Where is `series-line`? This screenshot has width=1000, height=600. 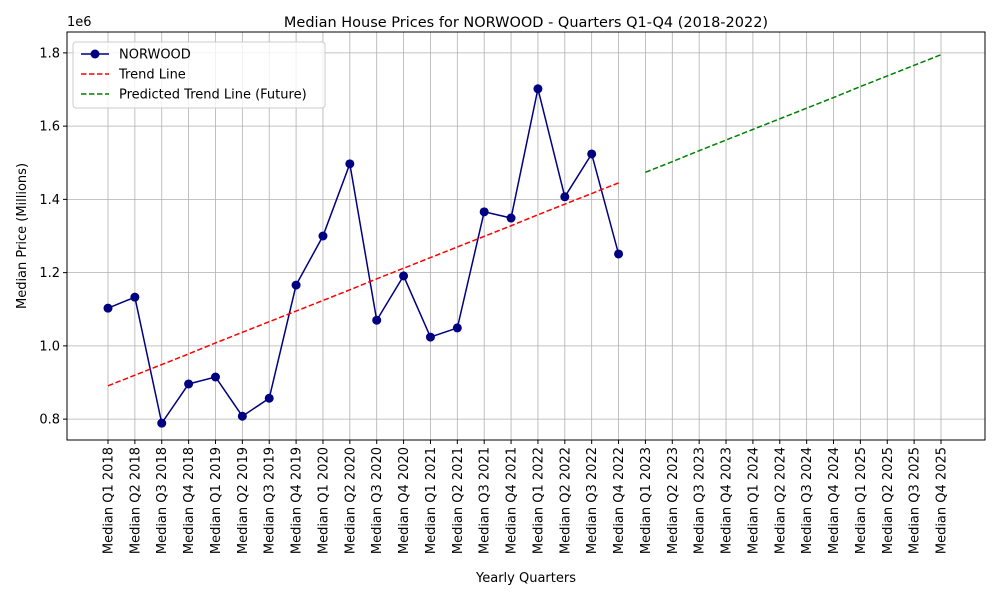
series-line is located at coordinates (793, 113).